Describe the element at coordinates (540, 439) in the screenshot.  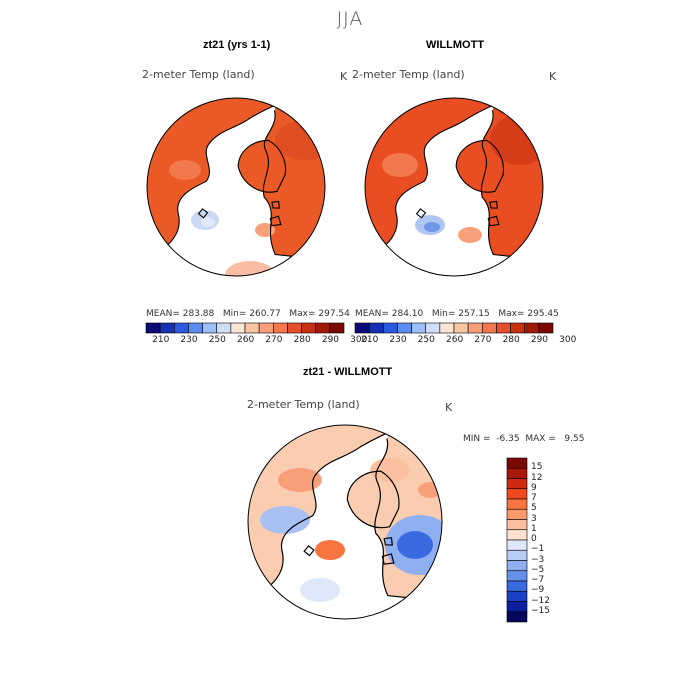
I see `diff-max-label: MAX =` at that location.